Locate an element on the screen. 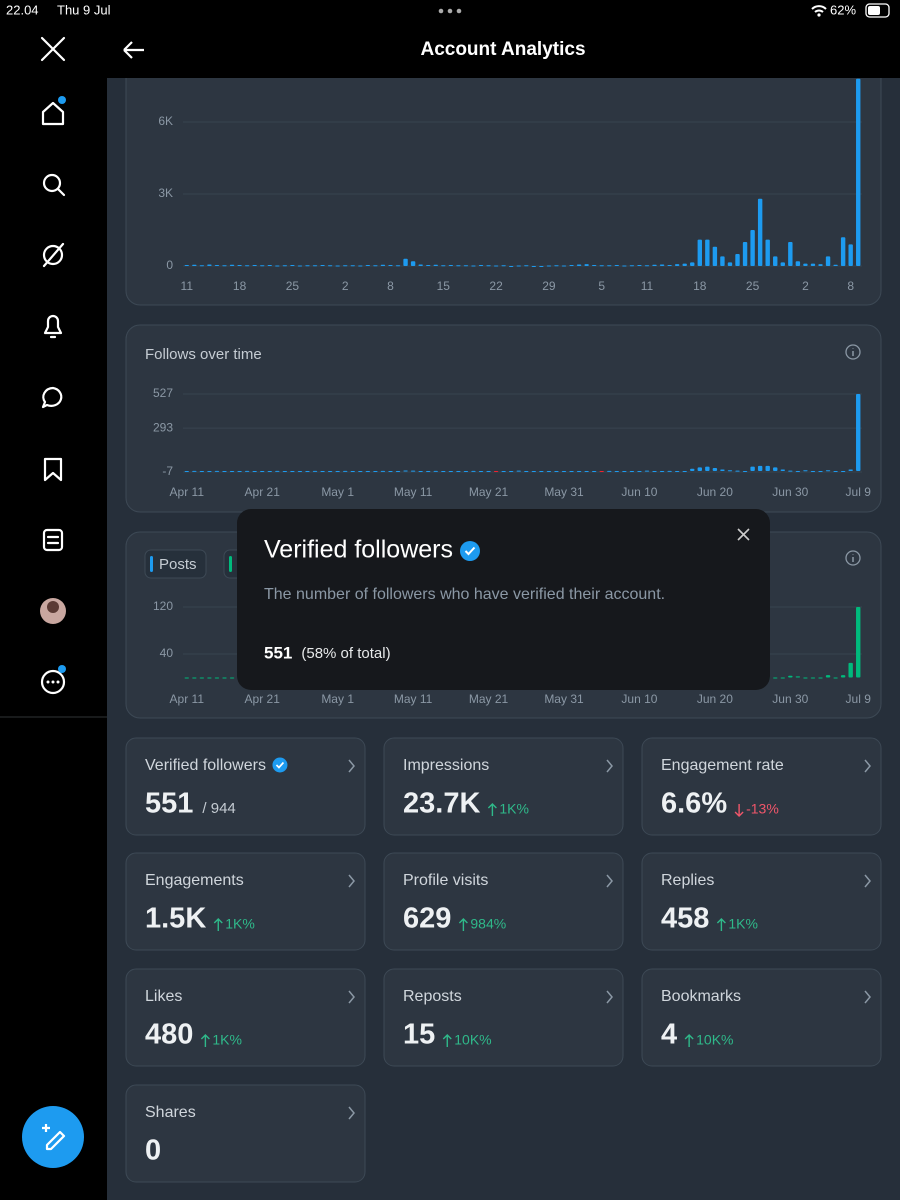  wifi-dot is located at coordinates (819, 15).